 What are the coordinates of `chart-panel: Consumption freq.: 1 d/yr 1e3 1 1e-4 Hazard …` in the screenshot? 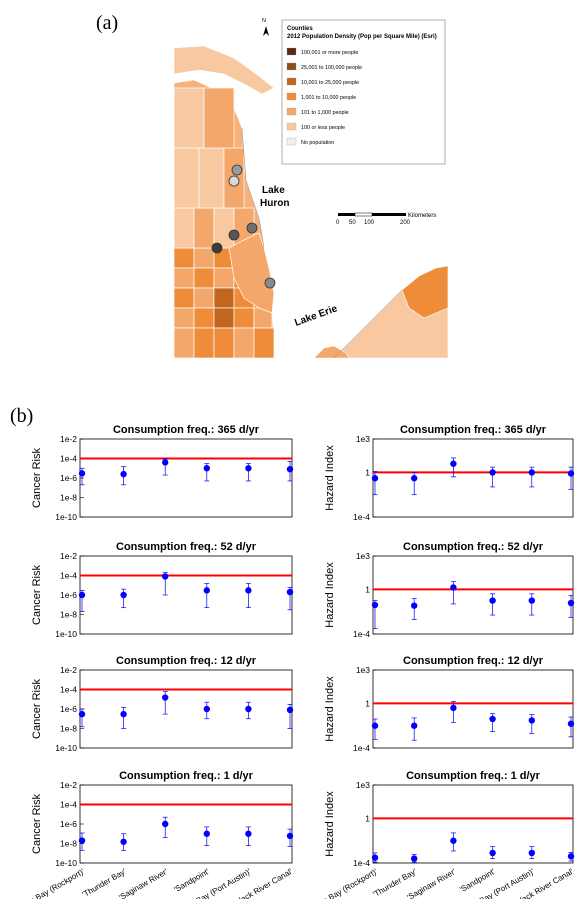 It's located at (439, 834).